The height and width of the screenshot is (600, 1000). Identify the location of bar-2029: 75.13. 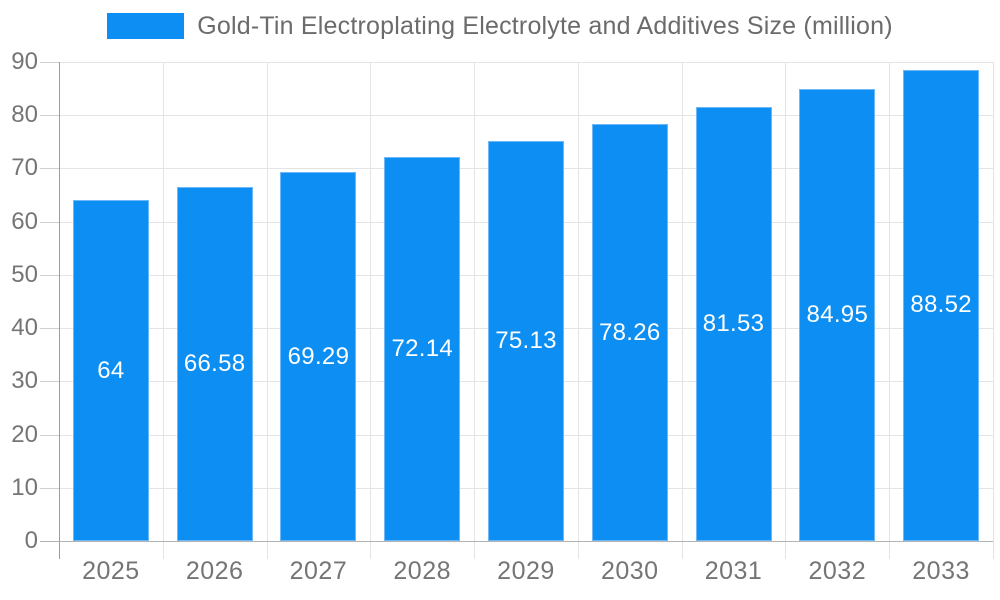
(526, 341).